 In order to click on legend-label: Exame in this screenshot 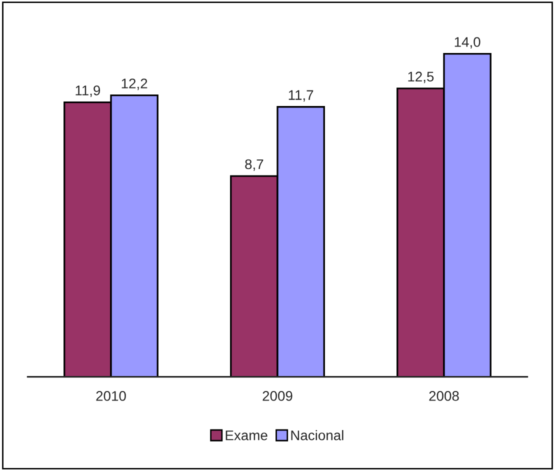, I will do `click(247, 435)`.